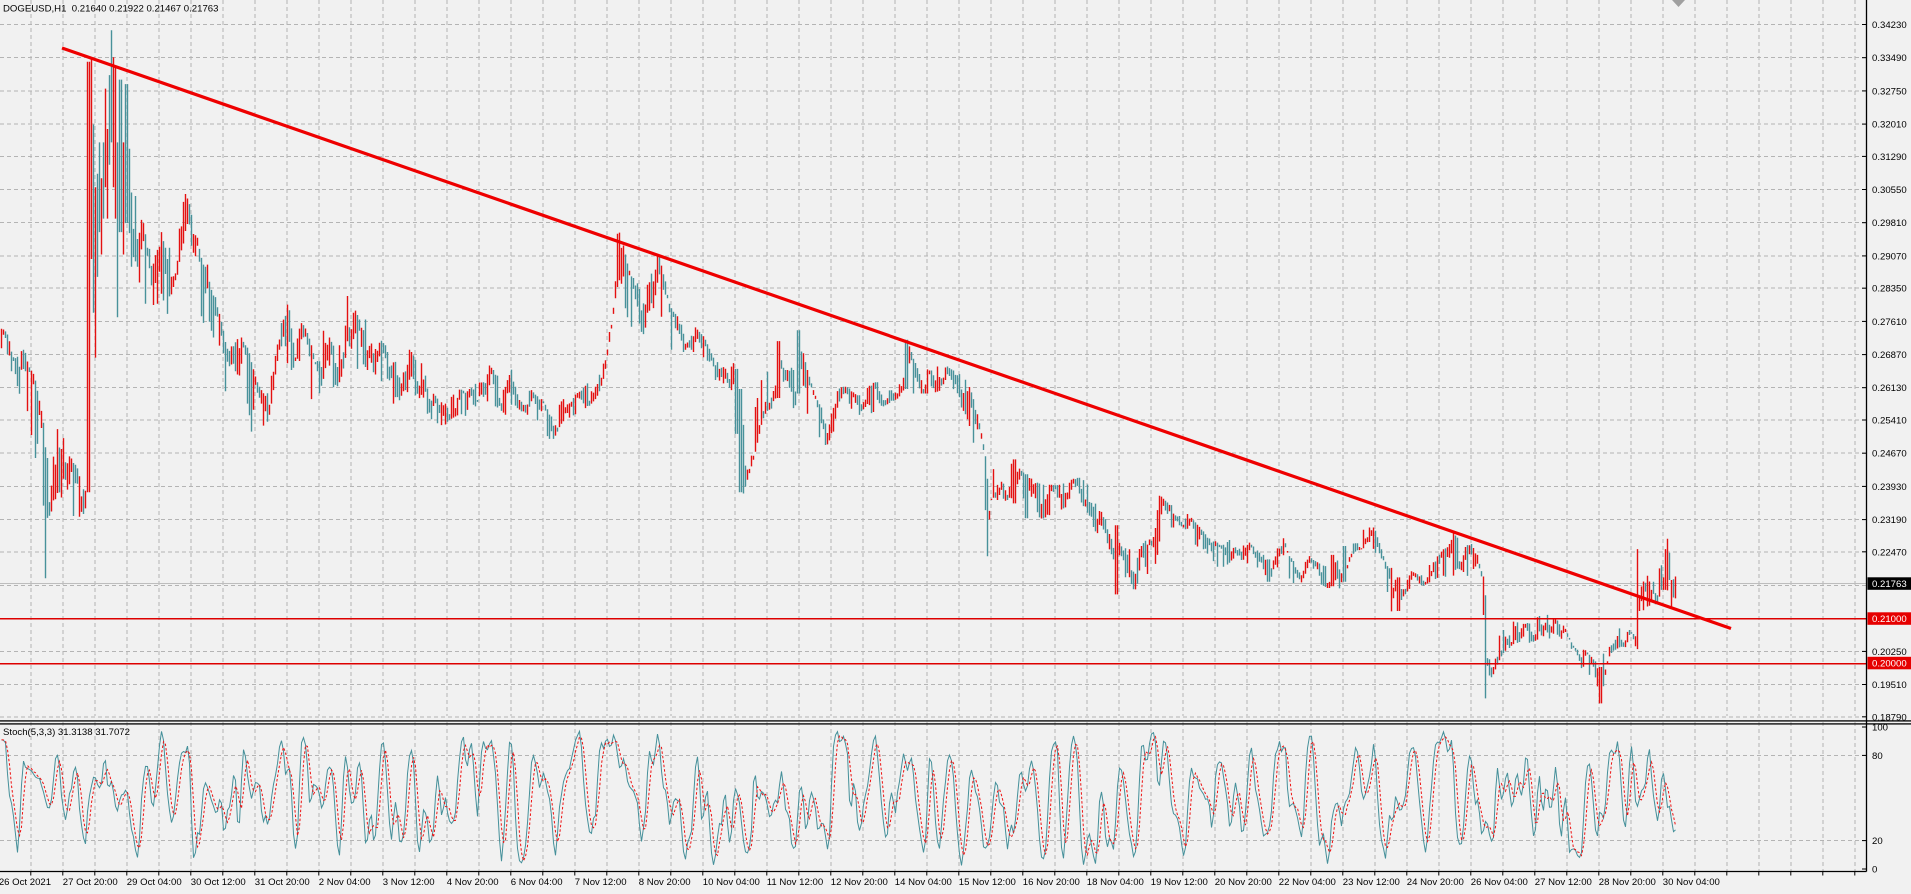 The image size is (1911, 894). What do you see at coordinates (282, 882) in the screenshot?
I see `svg-text: 31 Oct 20:00` at bounding box center [282, 882].